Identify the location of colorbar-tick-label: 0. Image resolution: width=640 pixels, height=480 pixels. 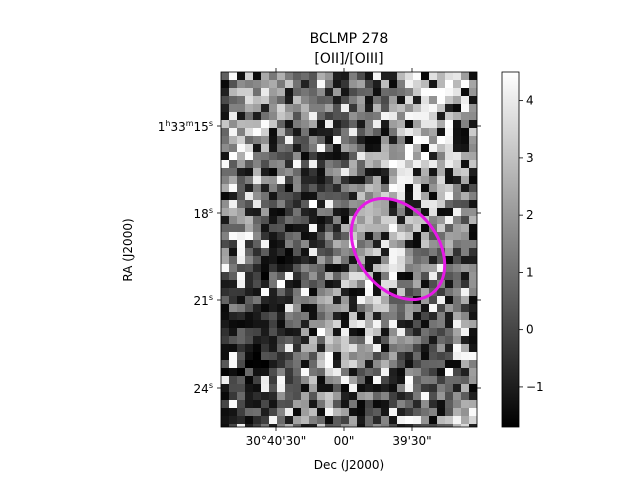
(530, 330).